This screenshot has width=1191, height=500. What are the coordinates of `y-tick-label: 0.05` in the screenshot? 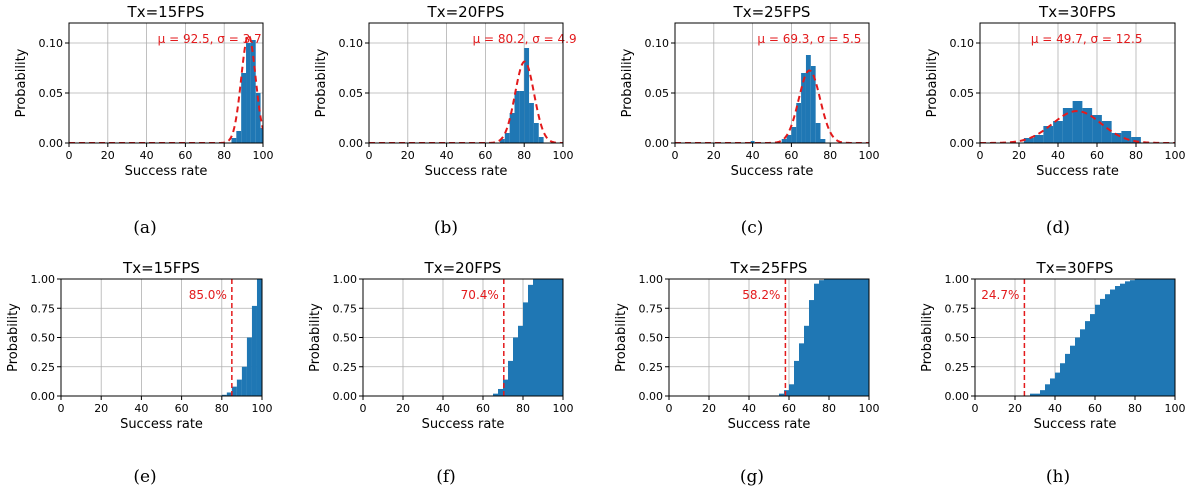 It's located at (351, 93).